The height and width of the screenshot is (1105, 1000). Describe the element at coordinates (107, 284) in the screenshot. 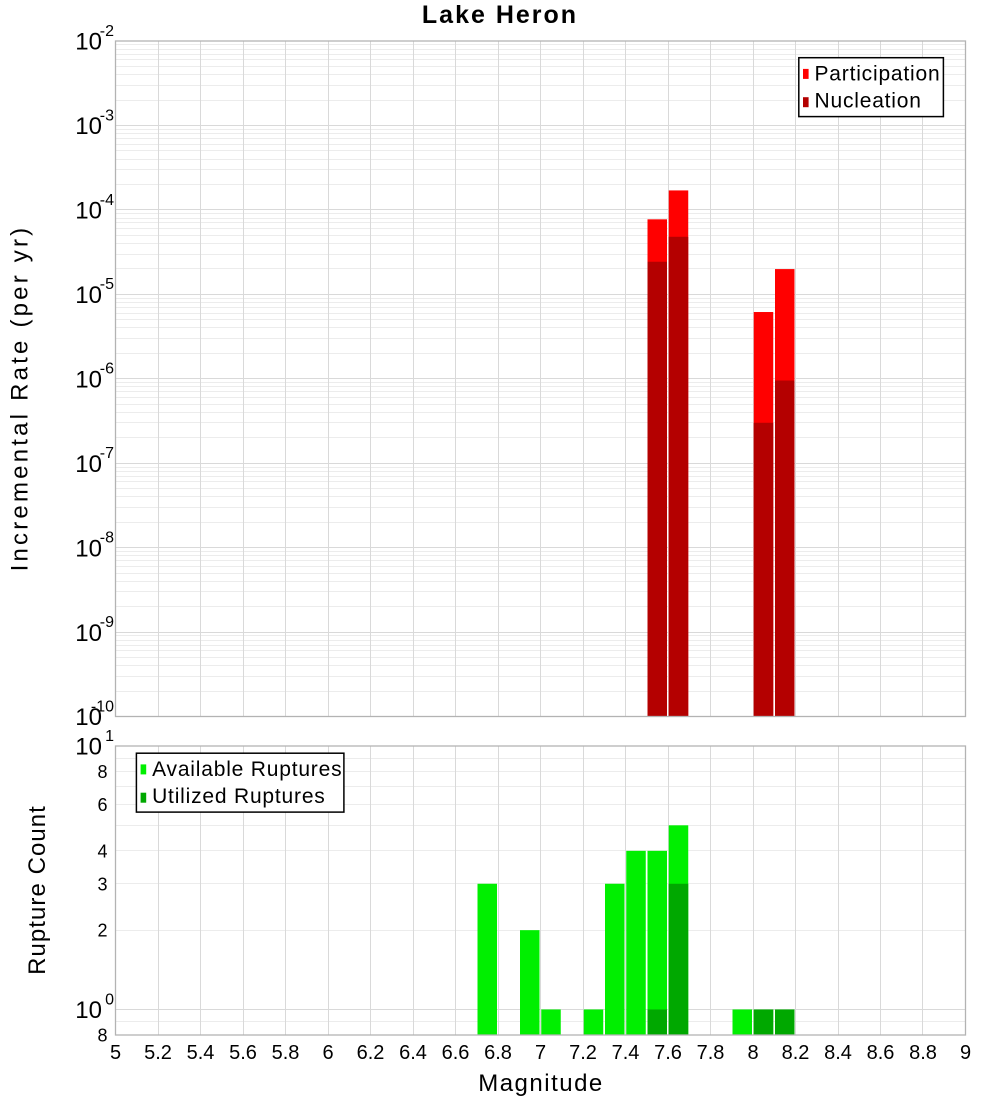

I see `svg-text: -5` at that location.